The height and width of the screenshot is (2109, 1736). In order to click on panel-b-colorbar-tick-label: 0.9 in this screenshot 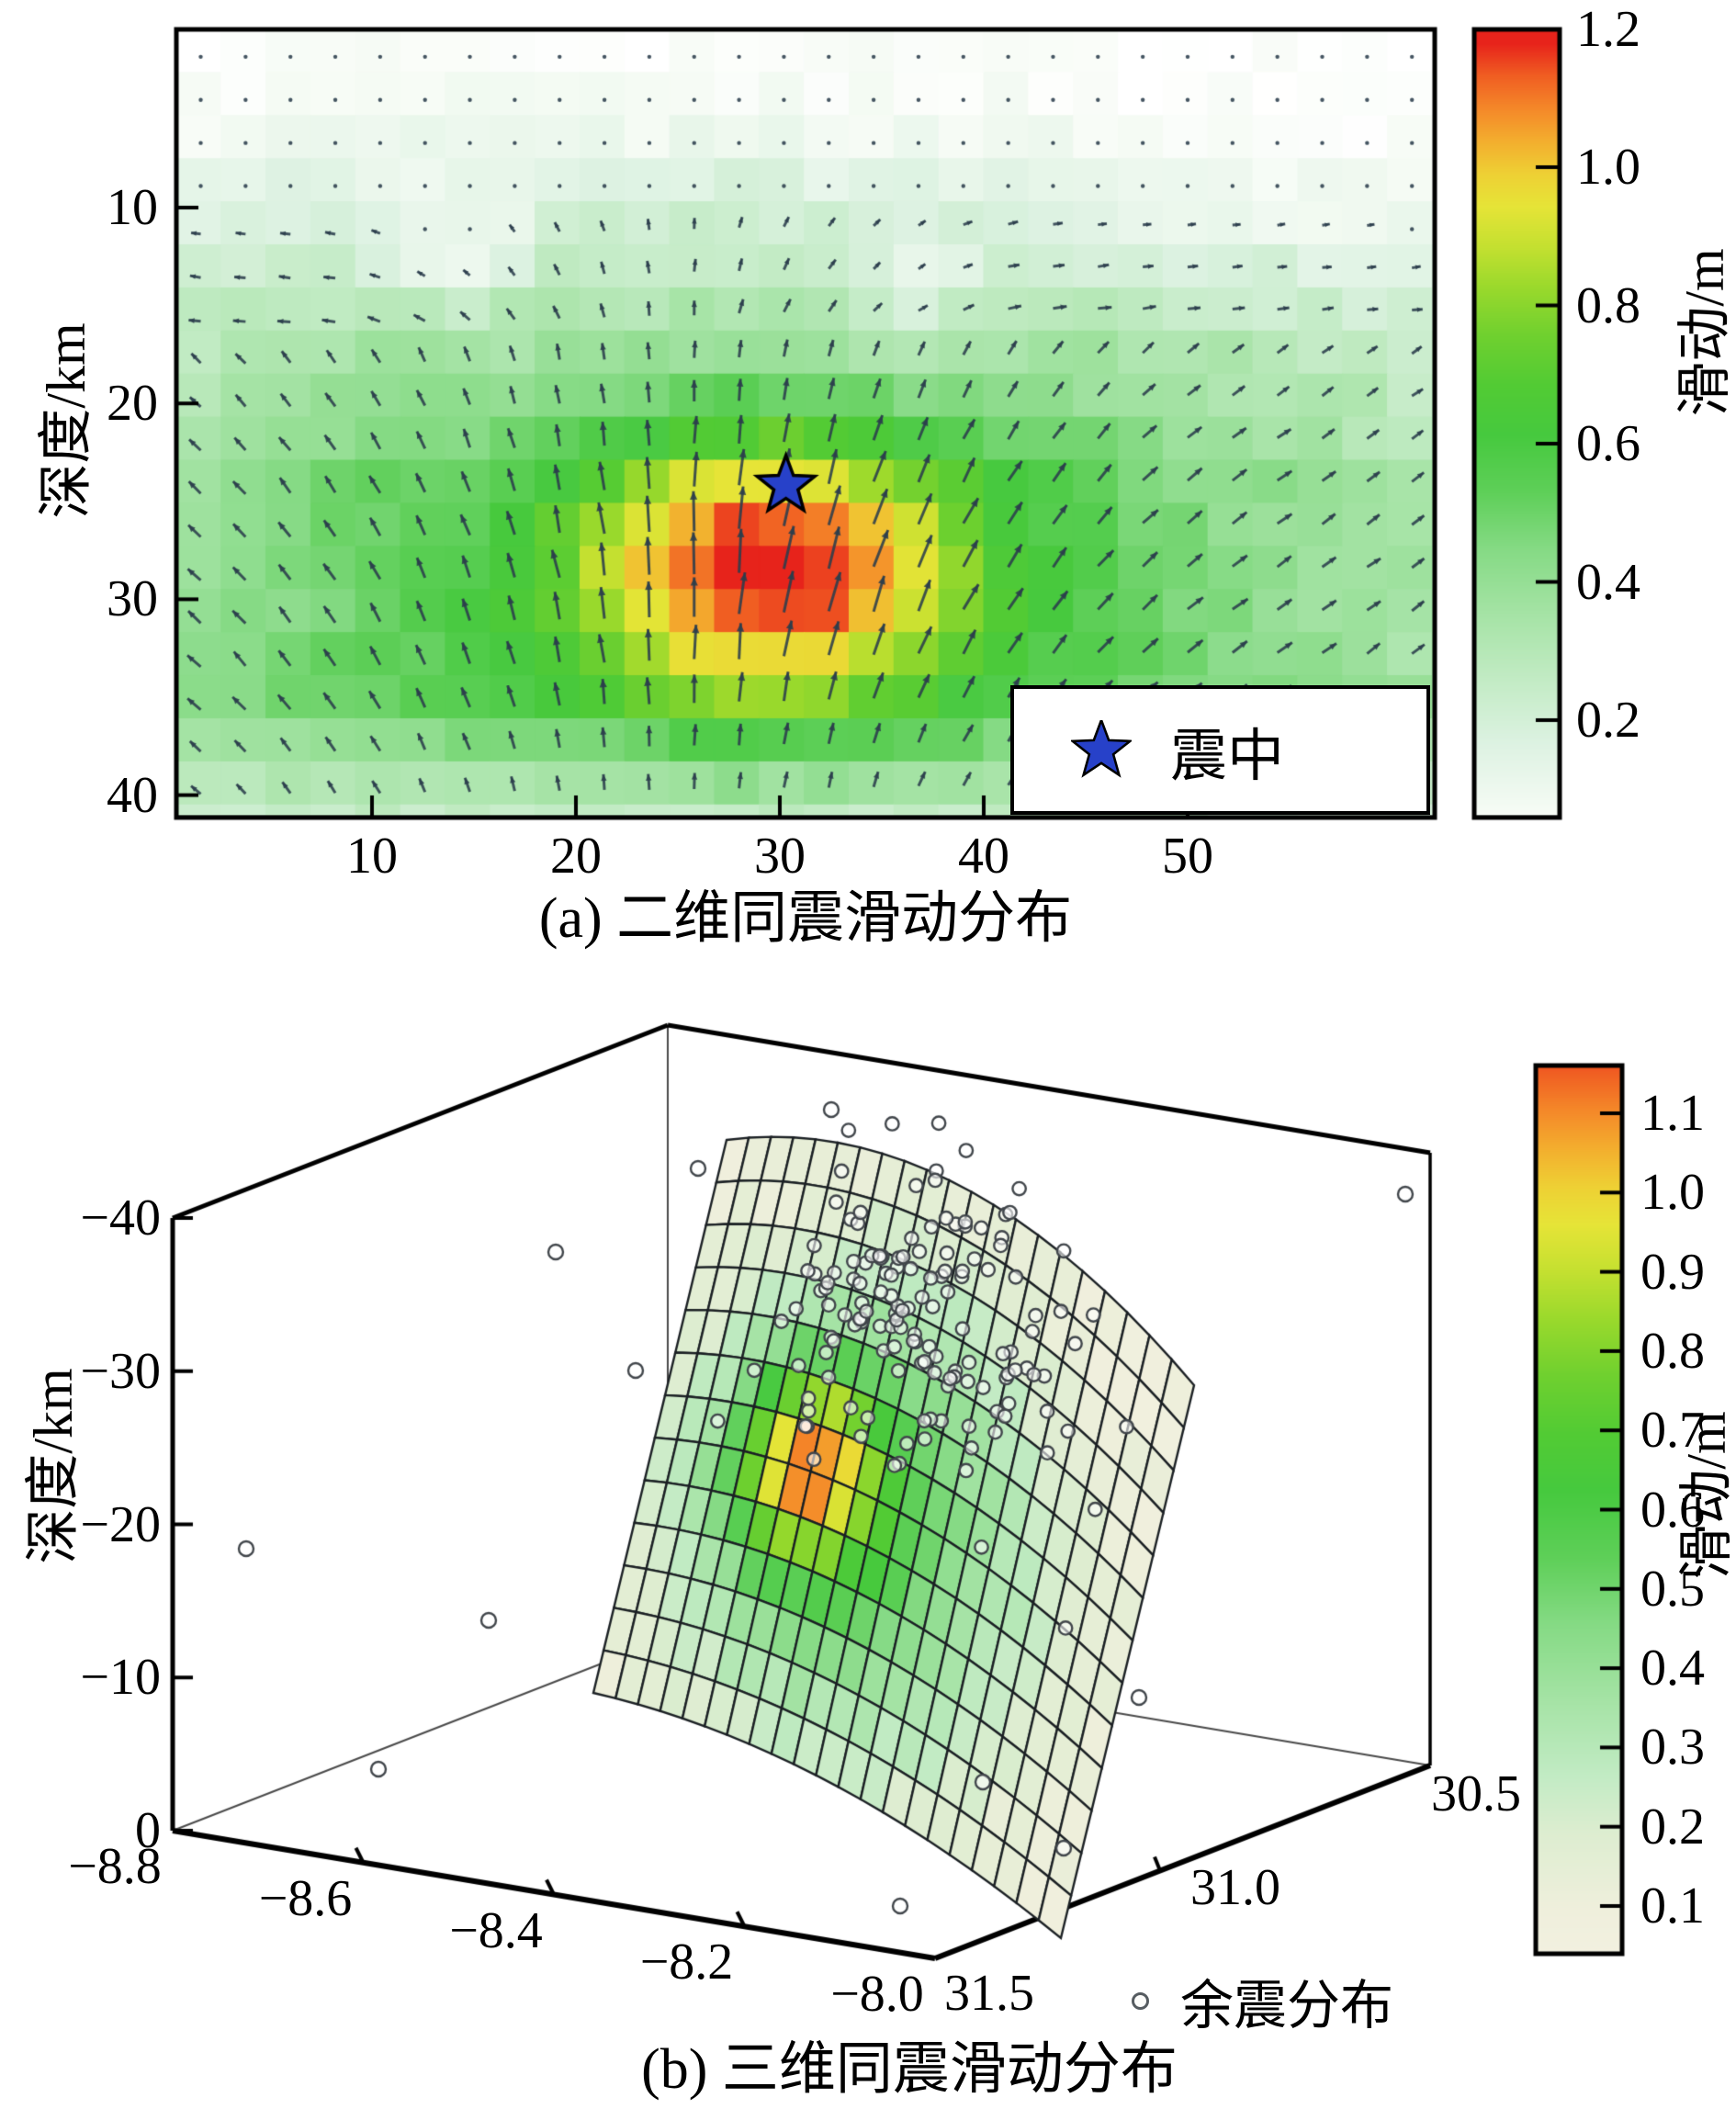, I will do `click(1672, 1272)`.